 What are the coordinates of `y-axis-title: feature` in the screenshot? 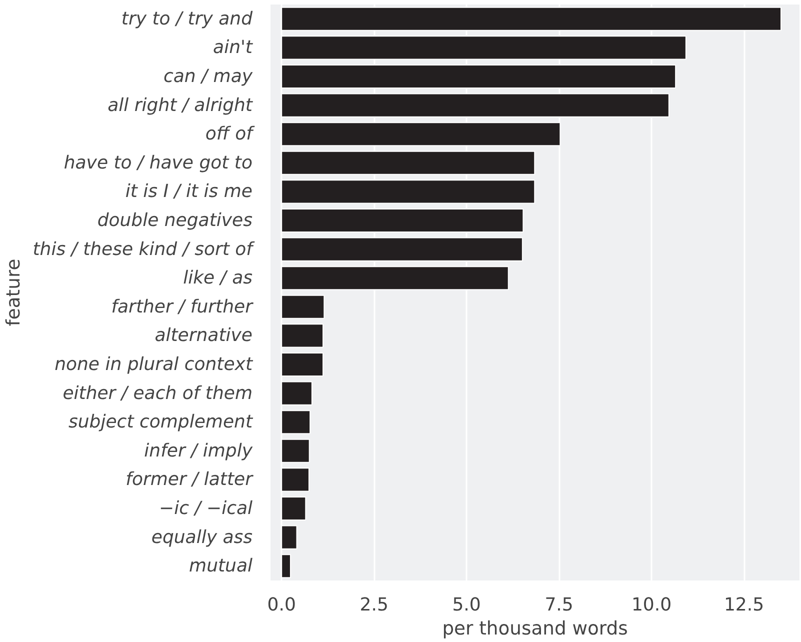 It's located at (14, 292).